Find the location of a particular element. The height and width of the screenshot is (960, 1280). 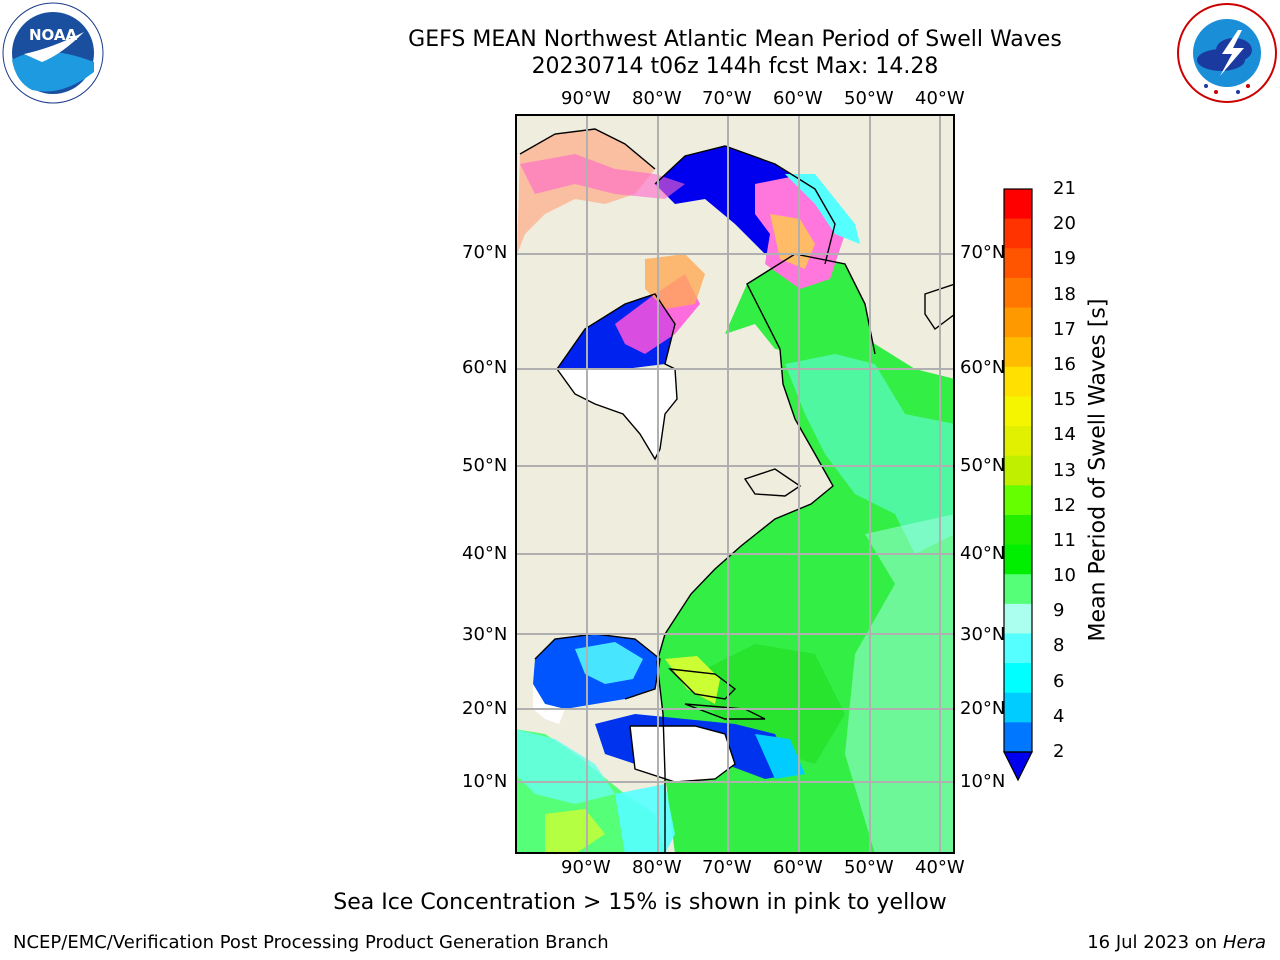

colorbar-tick-label: 6 is located at coordinates (1059, 681).